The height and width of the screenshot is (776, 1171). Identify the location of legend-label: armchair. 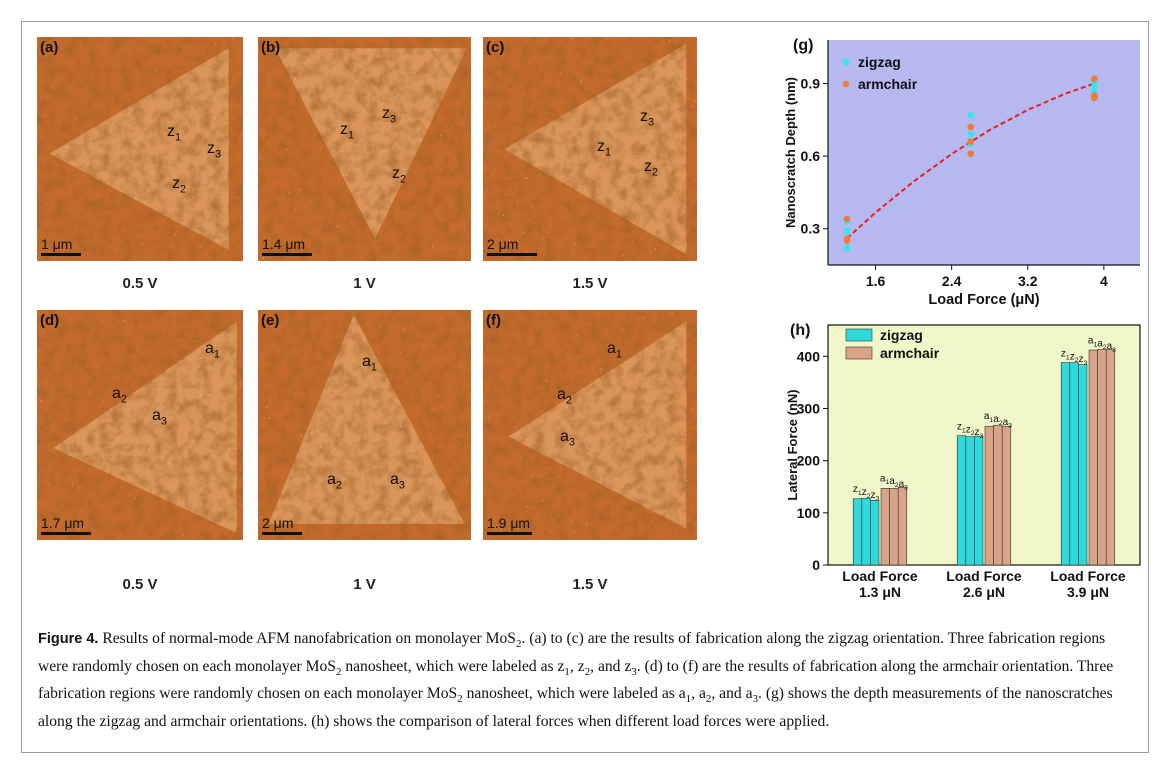
(888, 84).